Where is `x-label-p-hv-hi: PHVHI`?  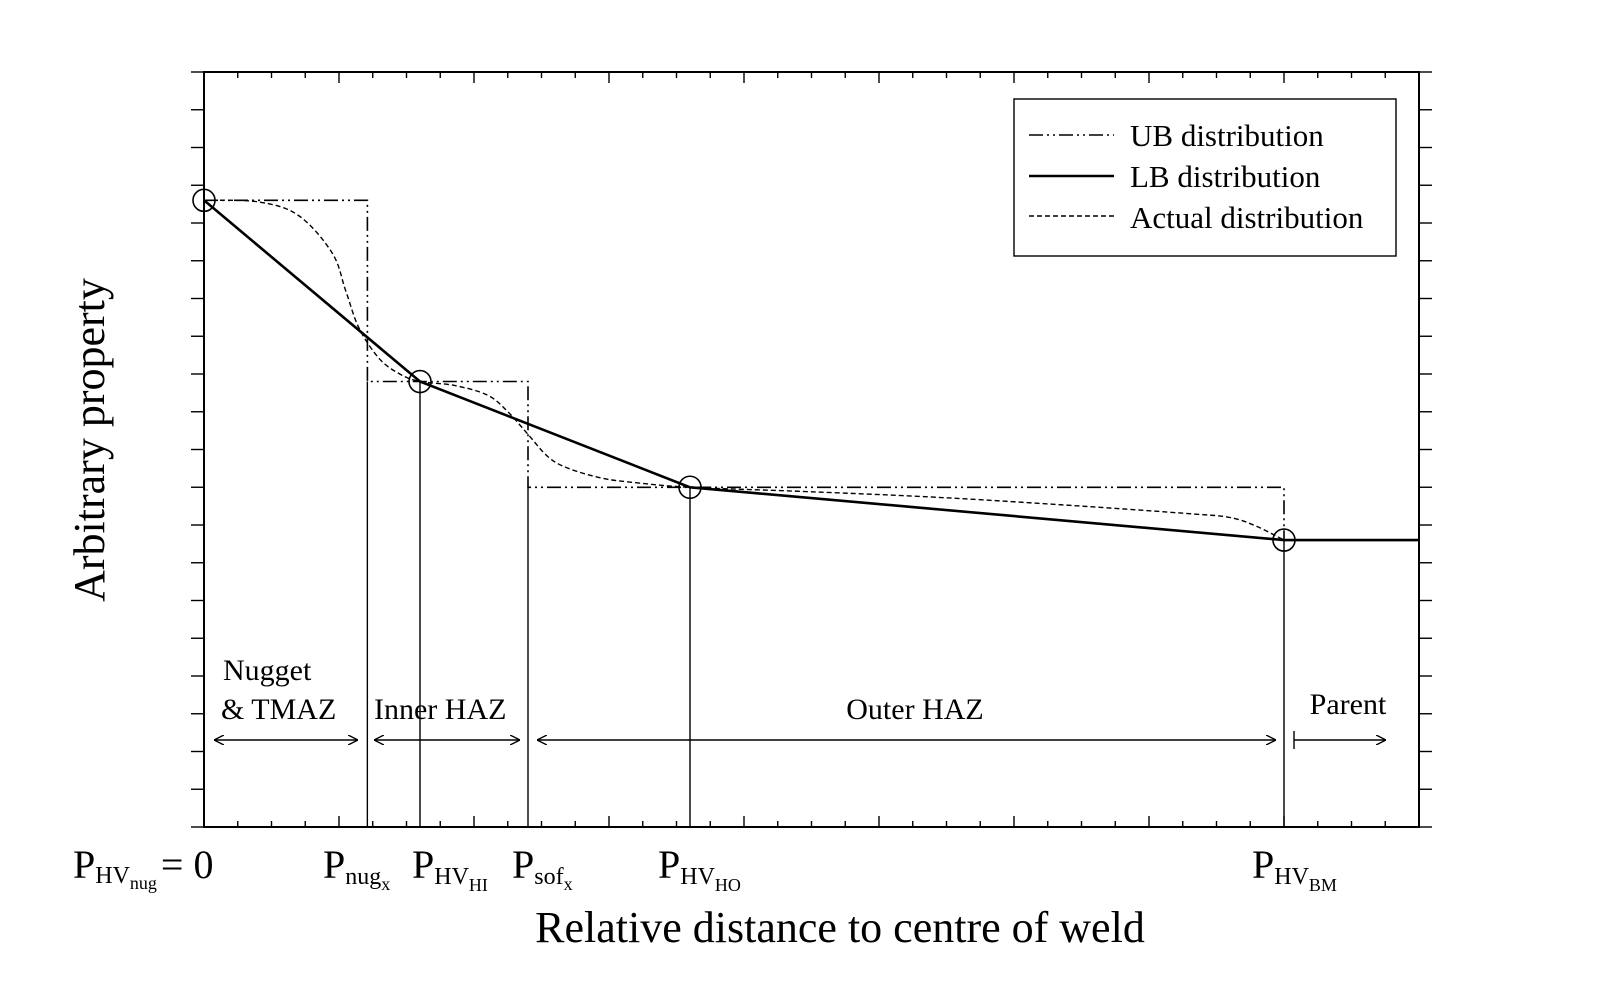
x-label-p-hv-hi: PHVHI is located at coordinates (450, 868).